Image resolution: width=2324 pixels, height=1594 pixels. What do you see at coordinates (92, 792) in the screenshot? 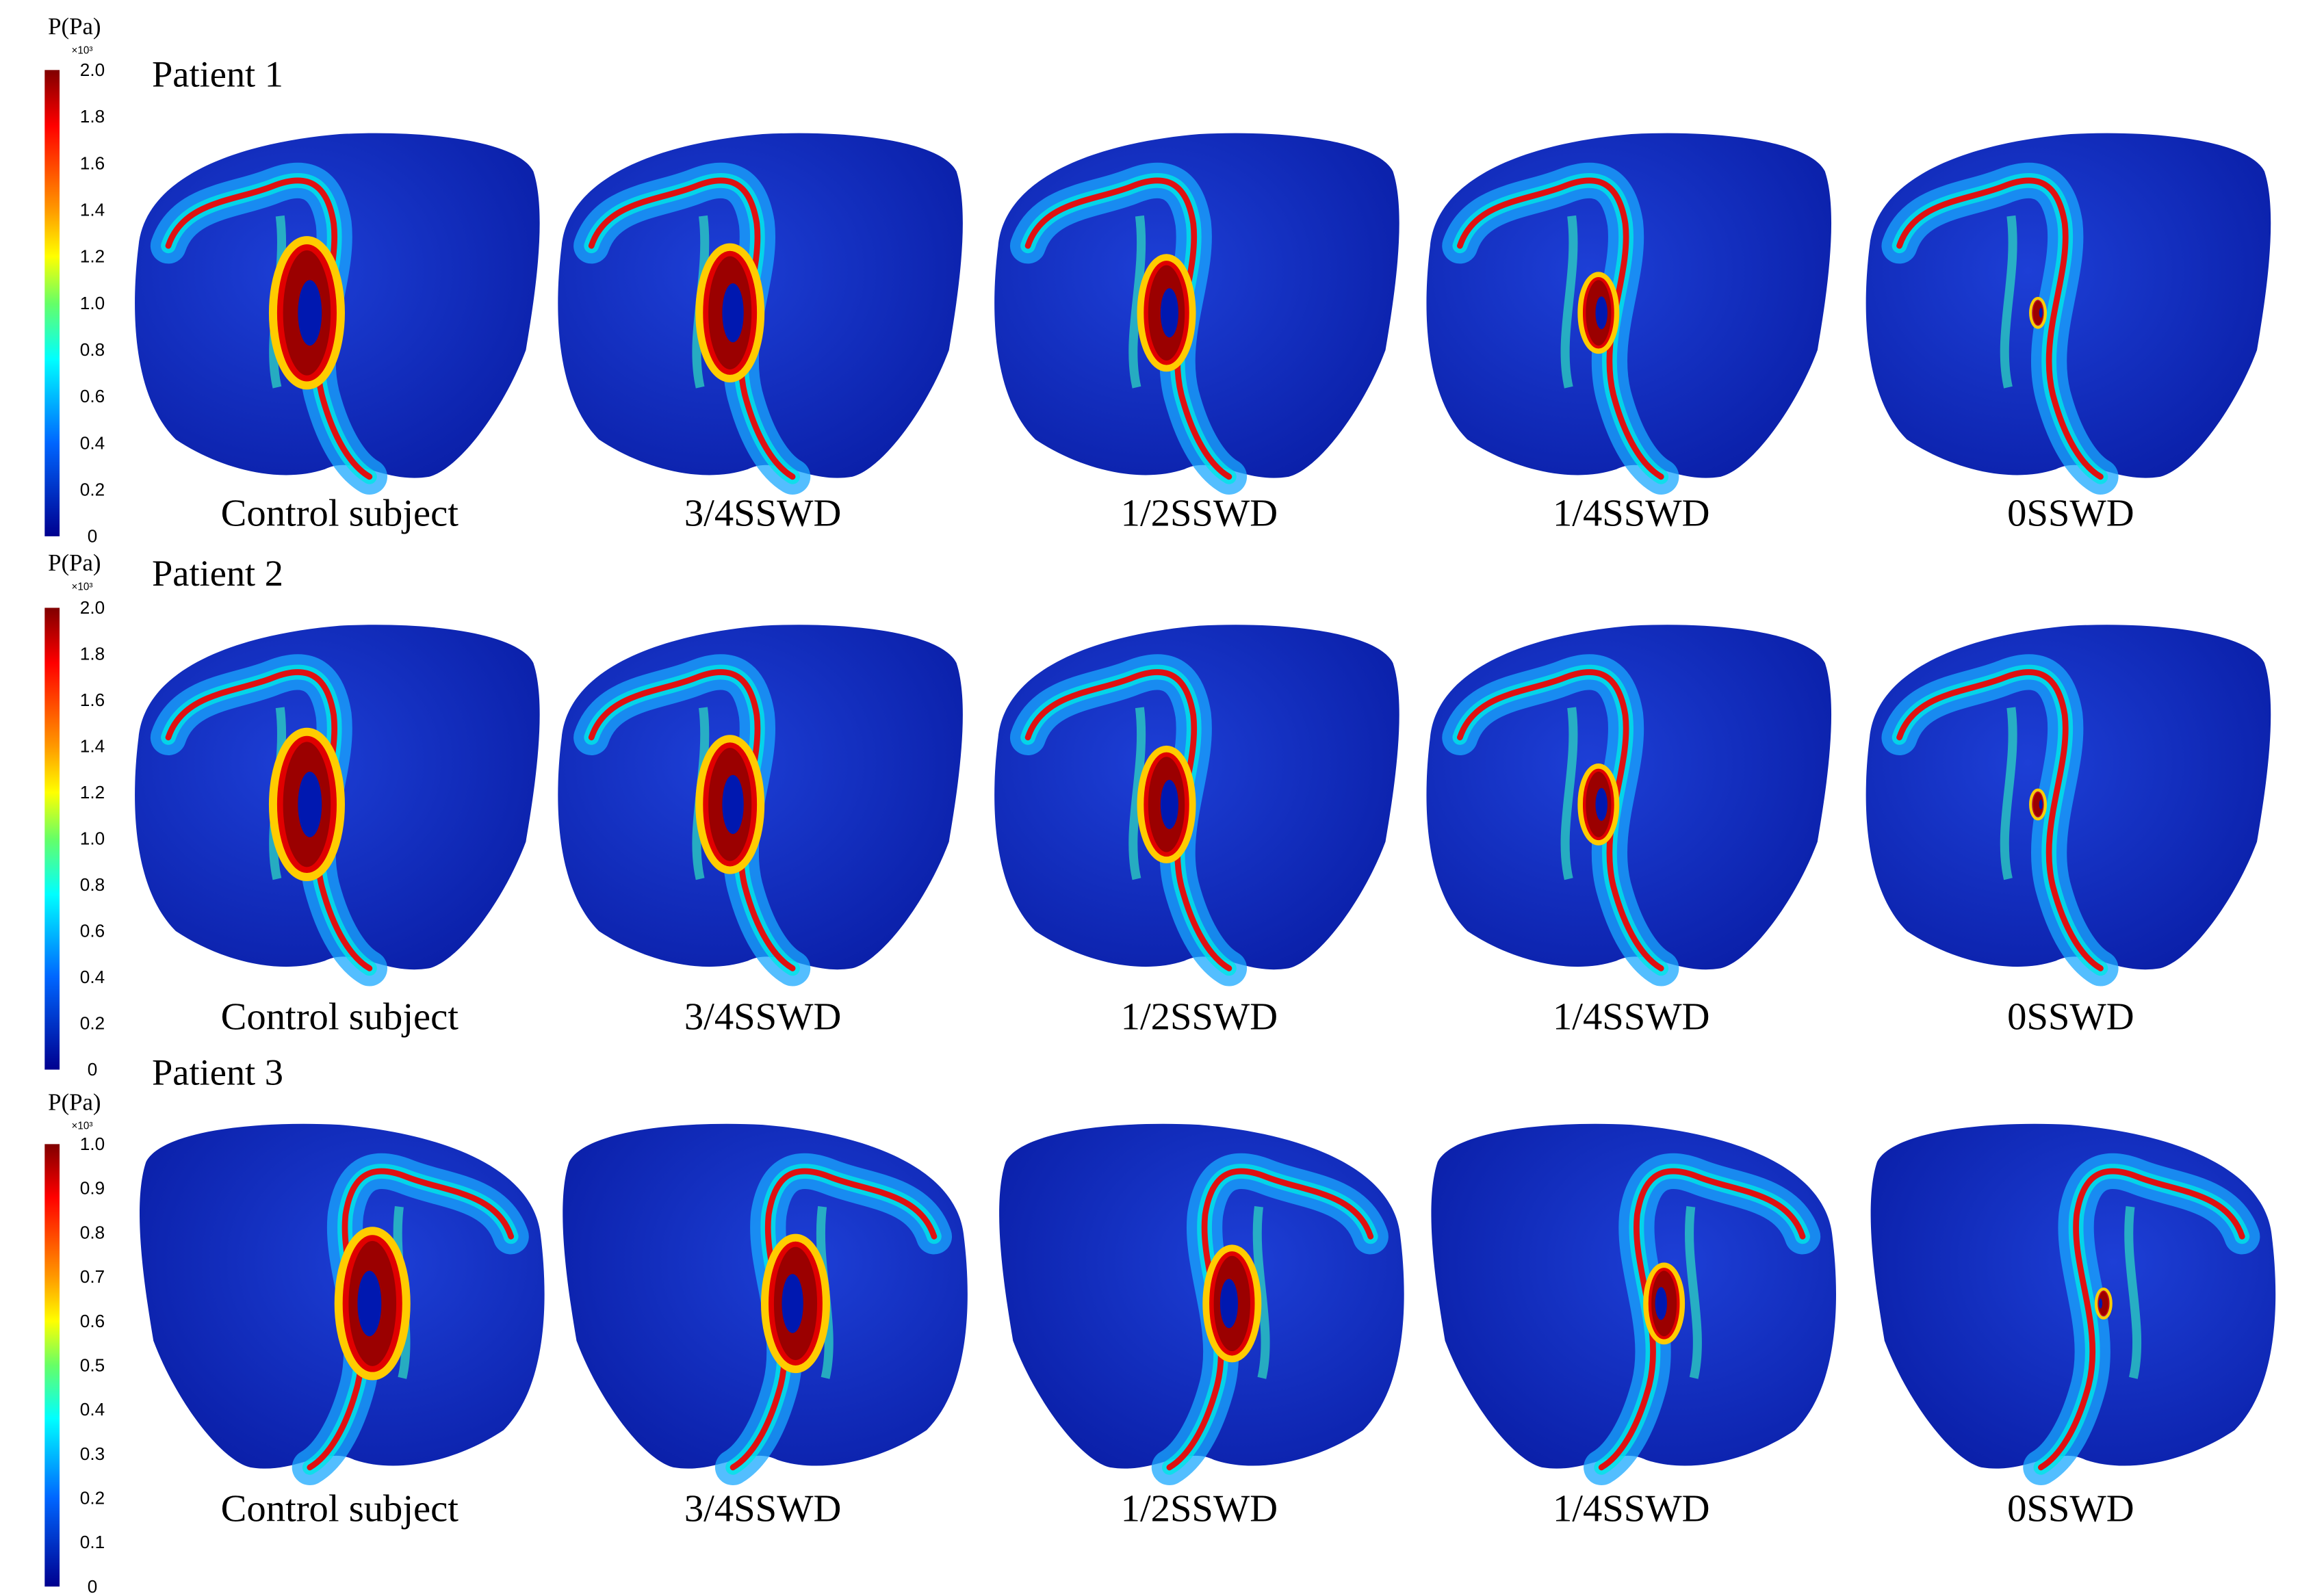
I see `colorbar-tick-label: 1.2` at bounding box center [92, 792].